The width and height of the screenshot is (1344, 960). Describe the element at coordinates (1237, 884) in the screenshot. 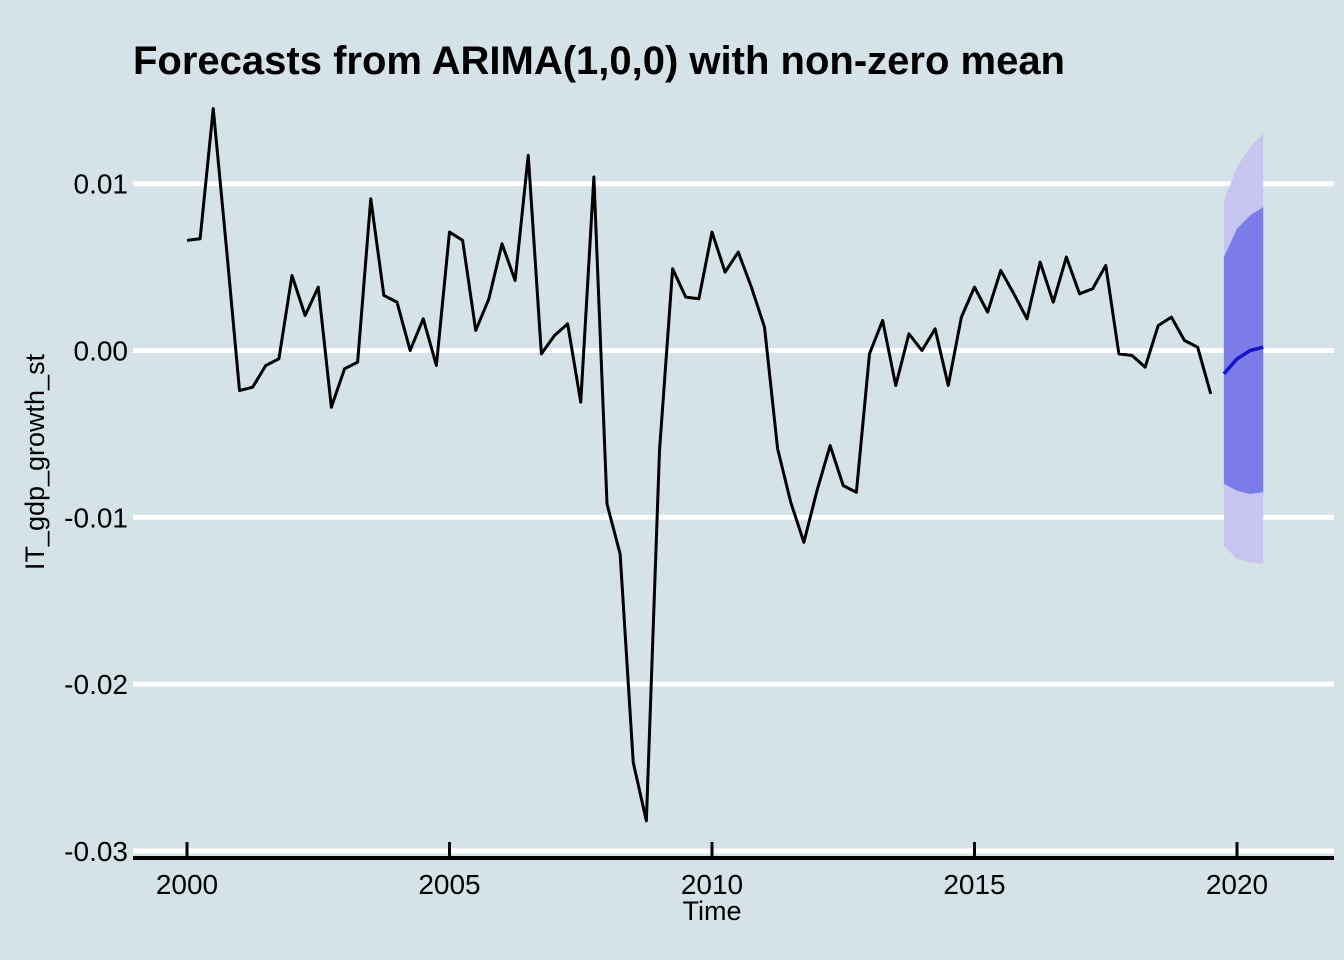

I see `x-tick-label: 2020` at that location.